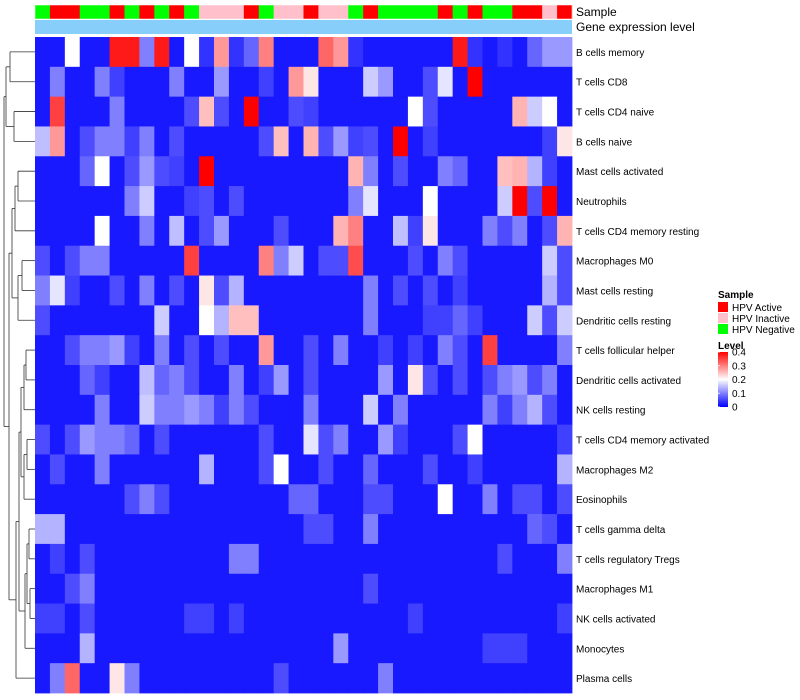 The image size is (800, 700). I want to click on row-label: Eosinophils, so click(601, 500).